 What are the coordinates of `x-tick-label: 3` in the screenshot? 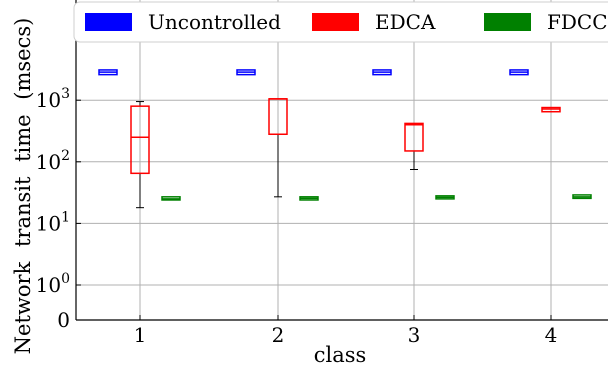 It's located at (414, 335).